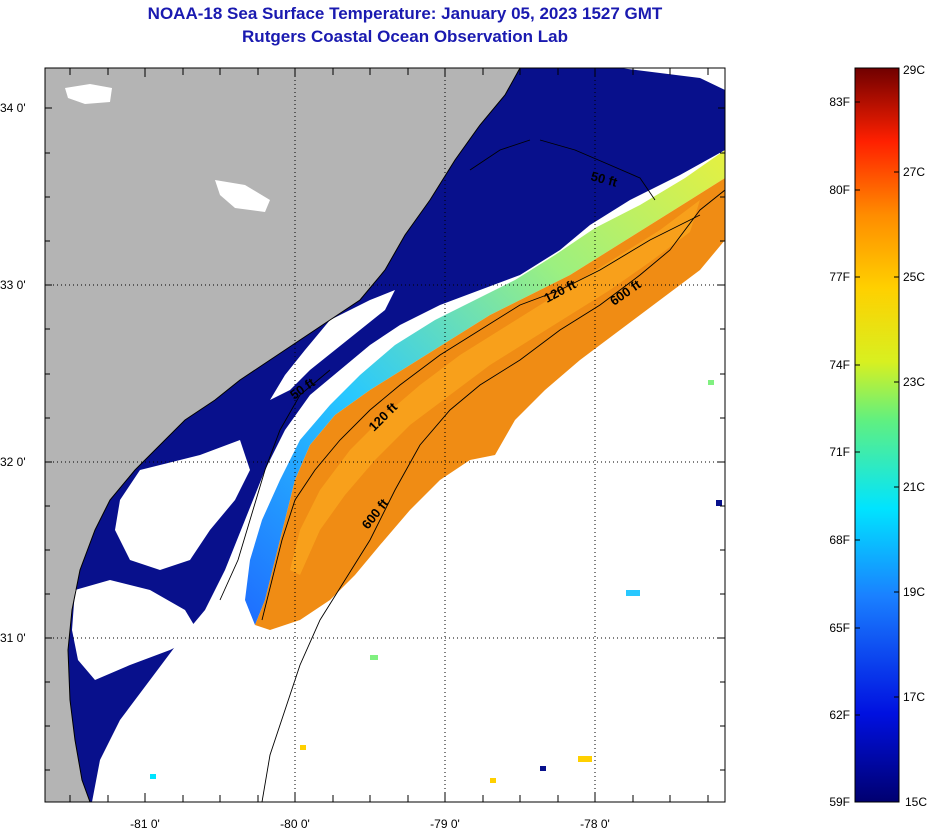 The height and width of the screenshot is (832, 936). Describe the element at coordinates (839, 190) in the screenshot. I see `colorbar-f-label: 80F` at that location.